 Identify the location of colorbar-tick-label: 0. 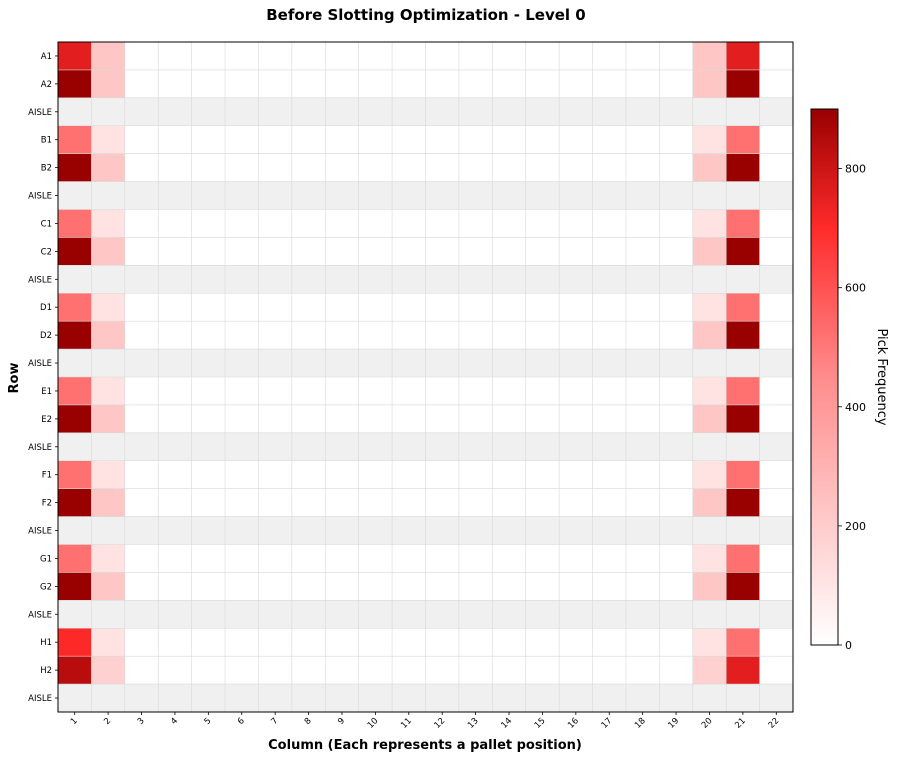
(848, 645).